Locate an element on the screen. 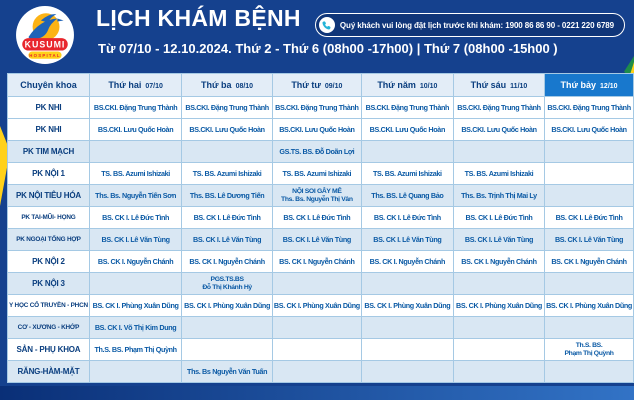  day-column-header: Thứ sáu 11/10 is located at coordinates (499, 85).